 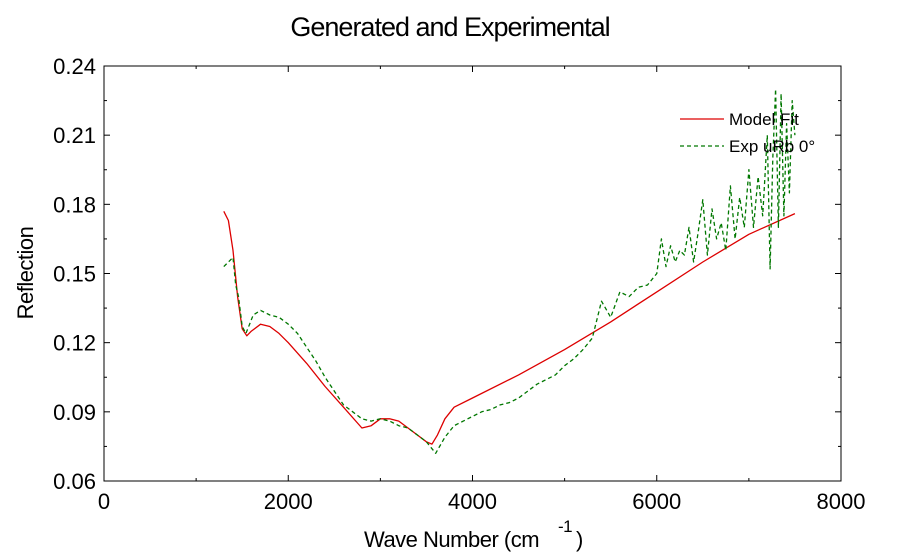 I want to click on legend-label-model-fit: Model Fit, so click(x=764, y=119).